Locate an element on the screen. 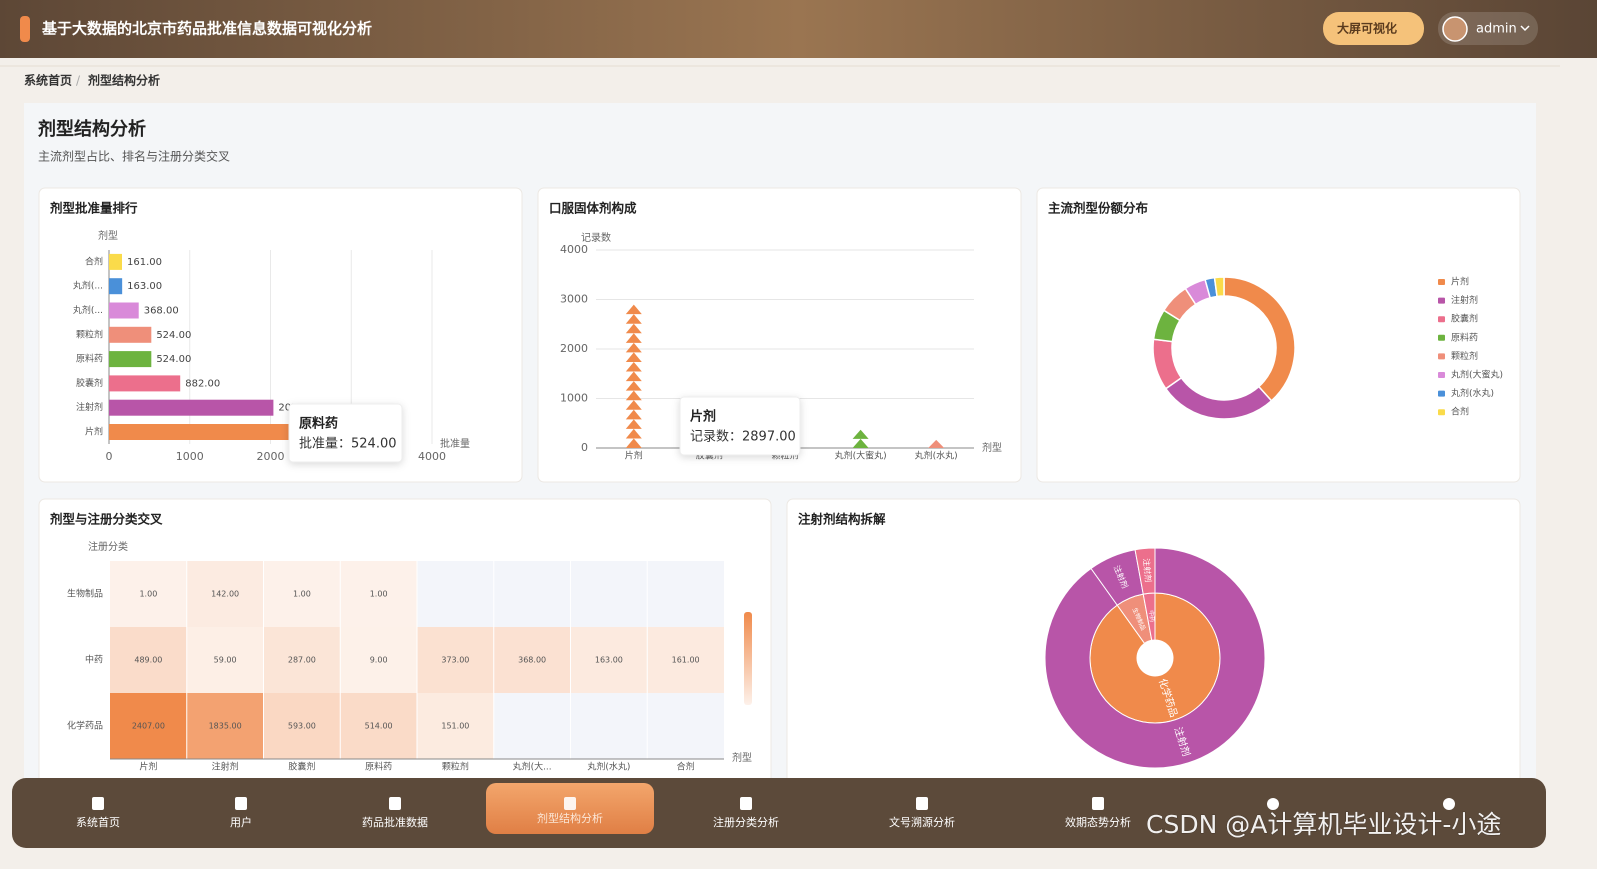  visual-map is located at coordinates (748, 658).